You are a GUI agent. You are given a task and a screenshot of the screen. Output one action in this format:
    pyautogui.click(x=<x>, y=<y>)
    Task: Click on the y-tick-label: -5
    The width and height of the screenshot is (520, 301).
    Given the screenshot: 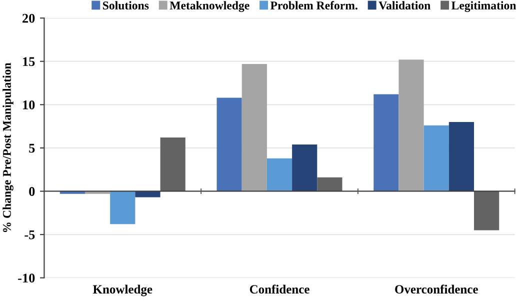 What is the action you would take?
    pyautogui.click(x=29, y=235)
    